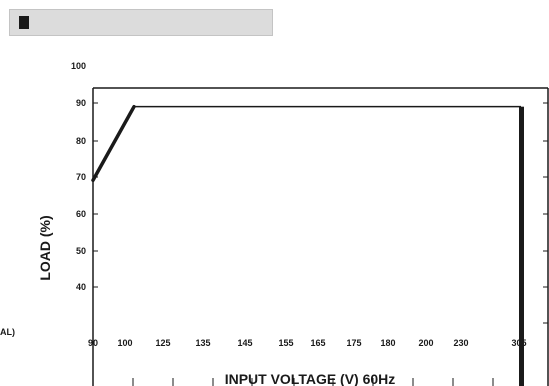 This screenshot has width=549, height=386. Describe the element at coordinates (202, 343) in the screenshot. I see `x-tick-label: 135` at that location.